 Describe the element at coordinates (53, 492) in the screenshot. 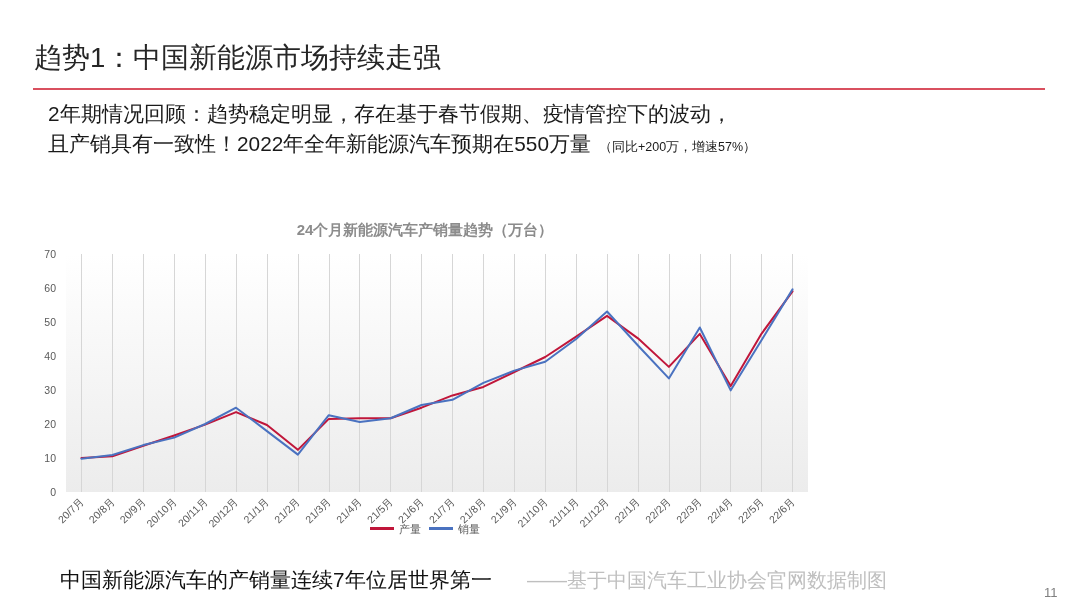

I see `y-tick-label: 0` at that location.